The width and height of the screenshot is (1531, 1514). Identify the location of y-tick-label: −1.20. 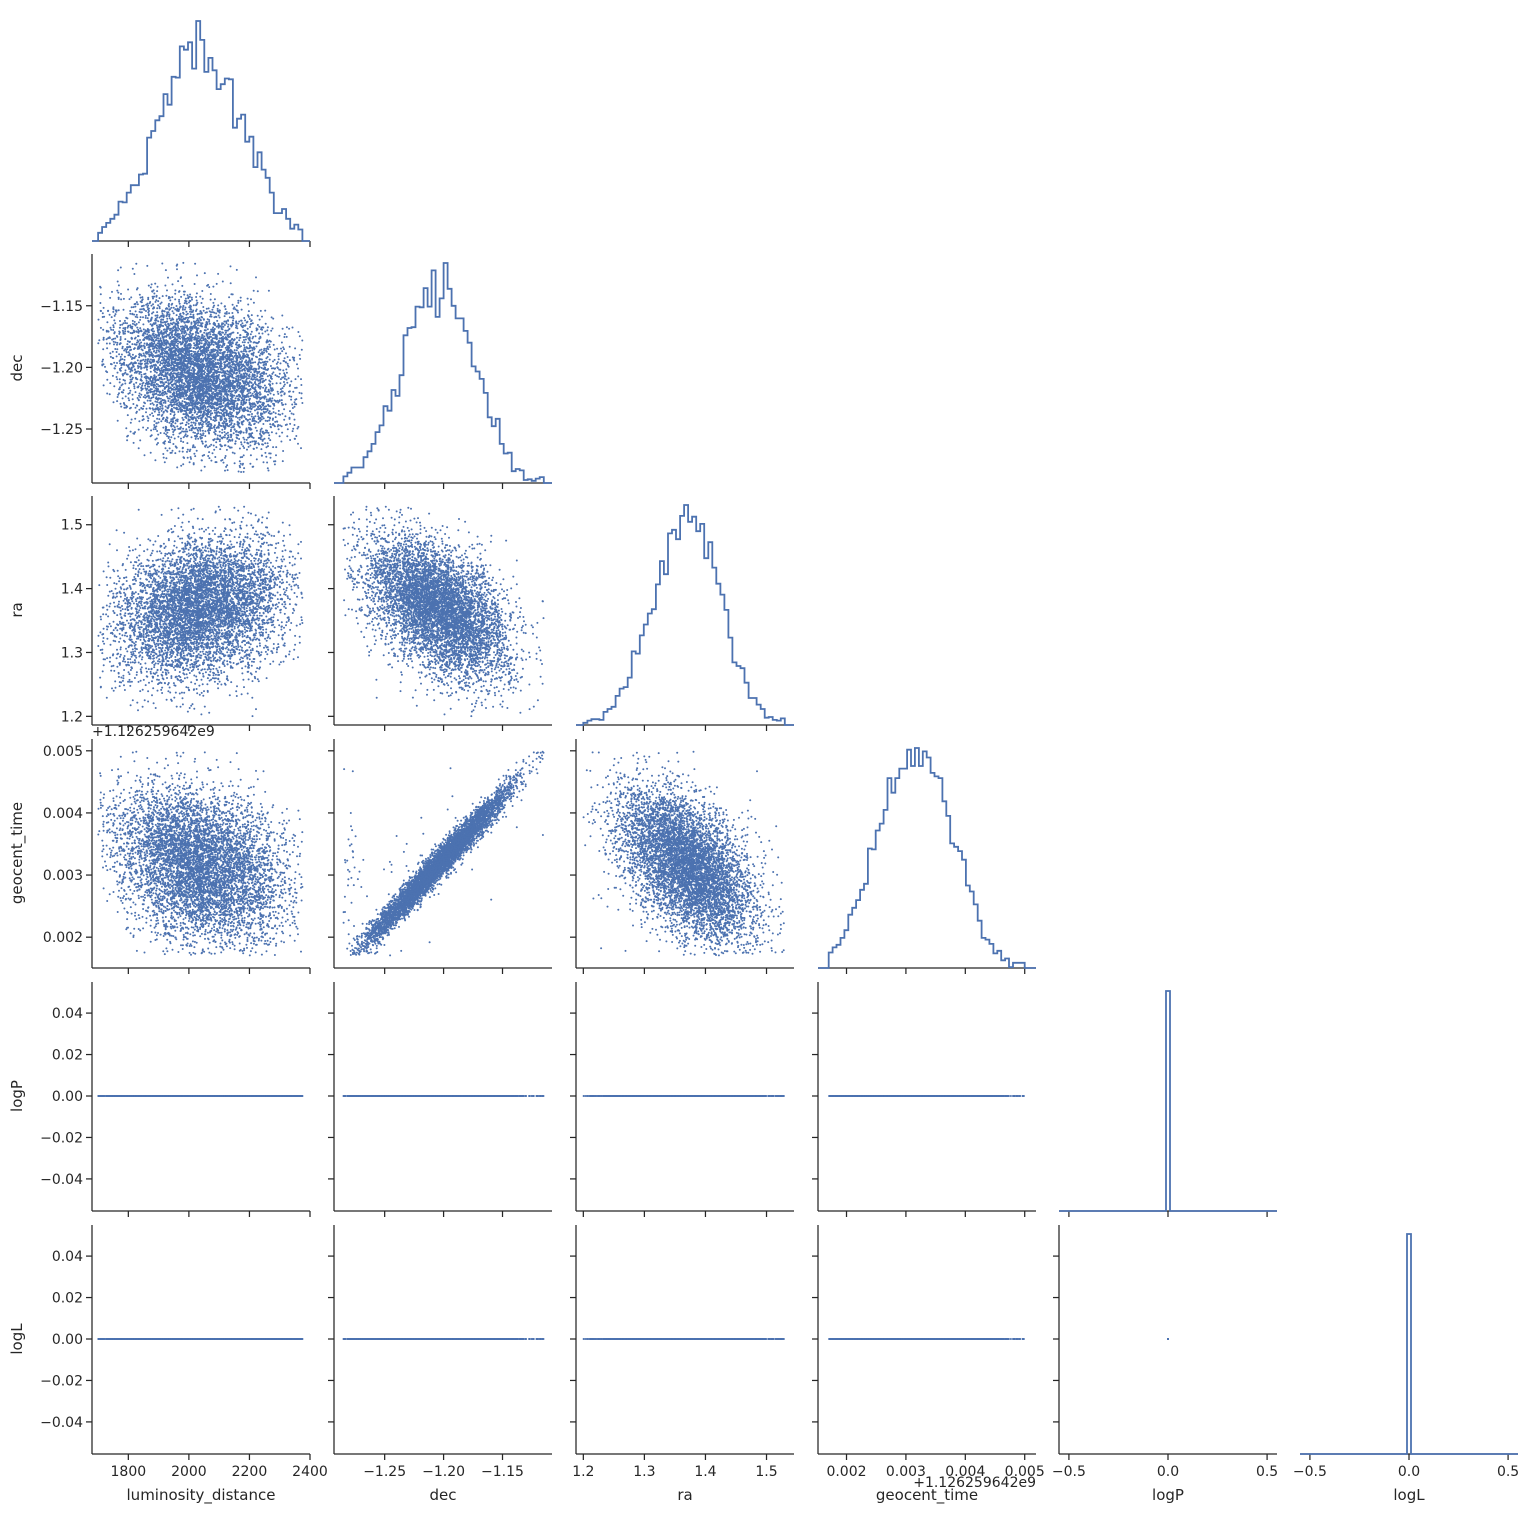
(61, 368).